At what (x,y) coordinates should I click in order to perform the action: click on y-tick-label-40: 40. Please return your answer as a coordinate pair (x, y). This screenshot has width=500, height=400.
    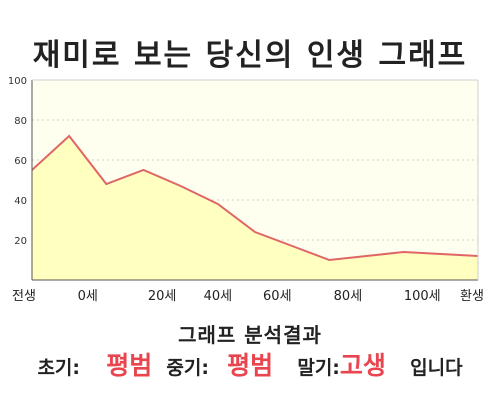
    Looking at the image, I should click on (20, 201).